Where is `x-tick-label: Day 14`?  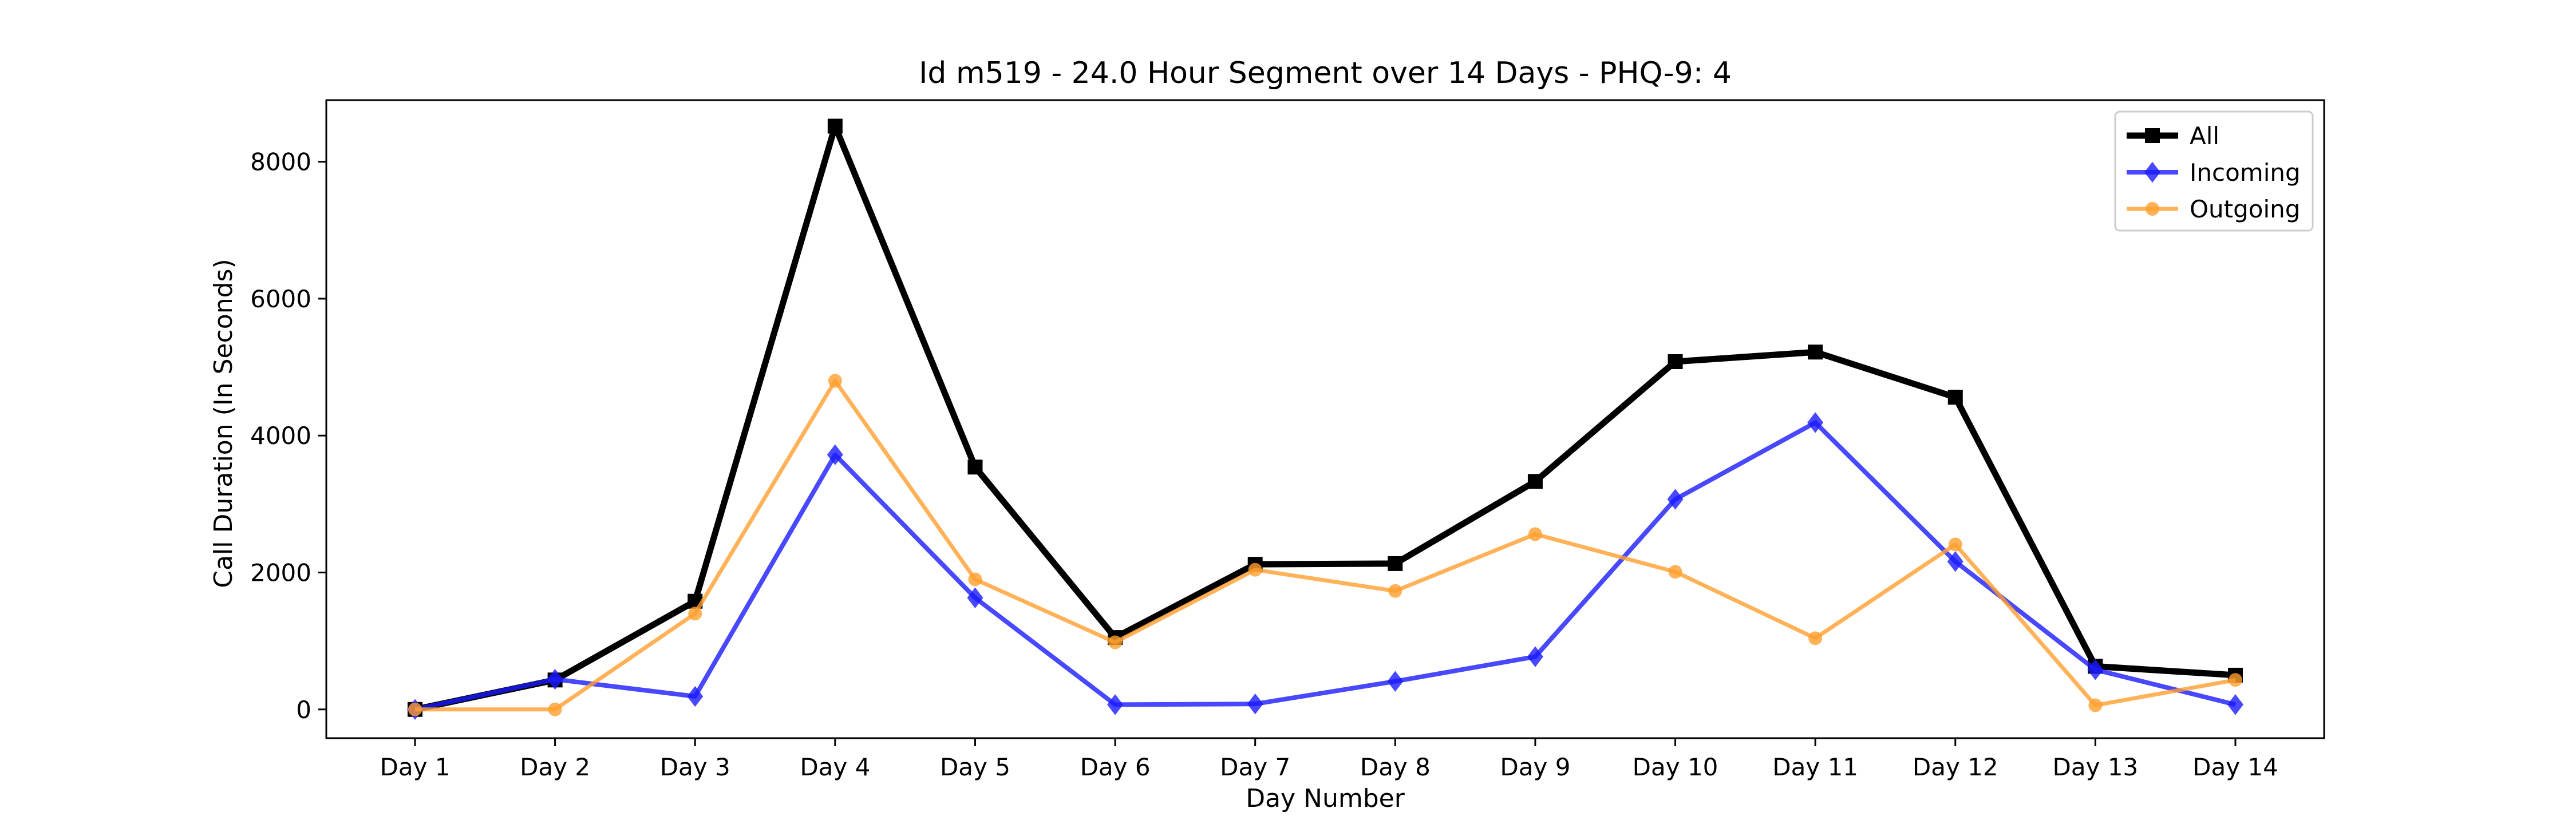
x-tick-label: Day 14 is located at coordinates (2235, 767).